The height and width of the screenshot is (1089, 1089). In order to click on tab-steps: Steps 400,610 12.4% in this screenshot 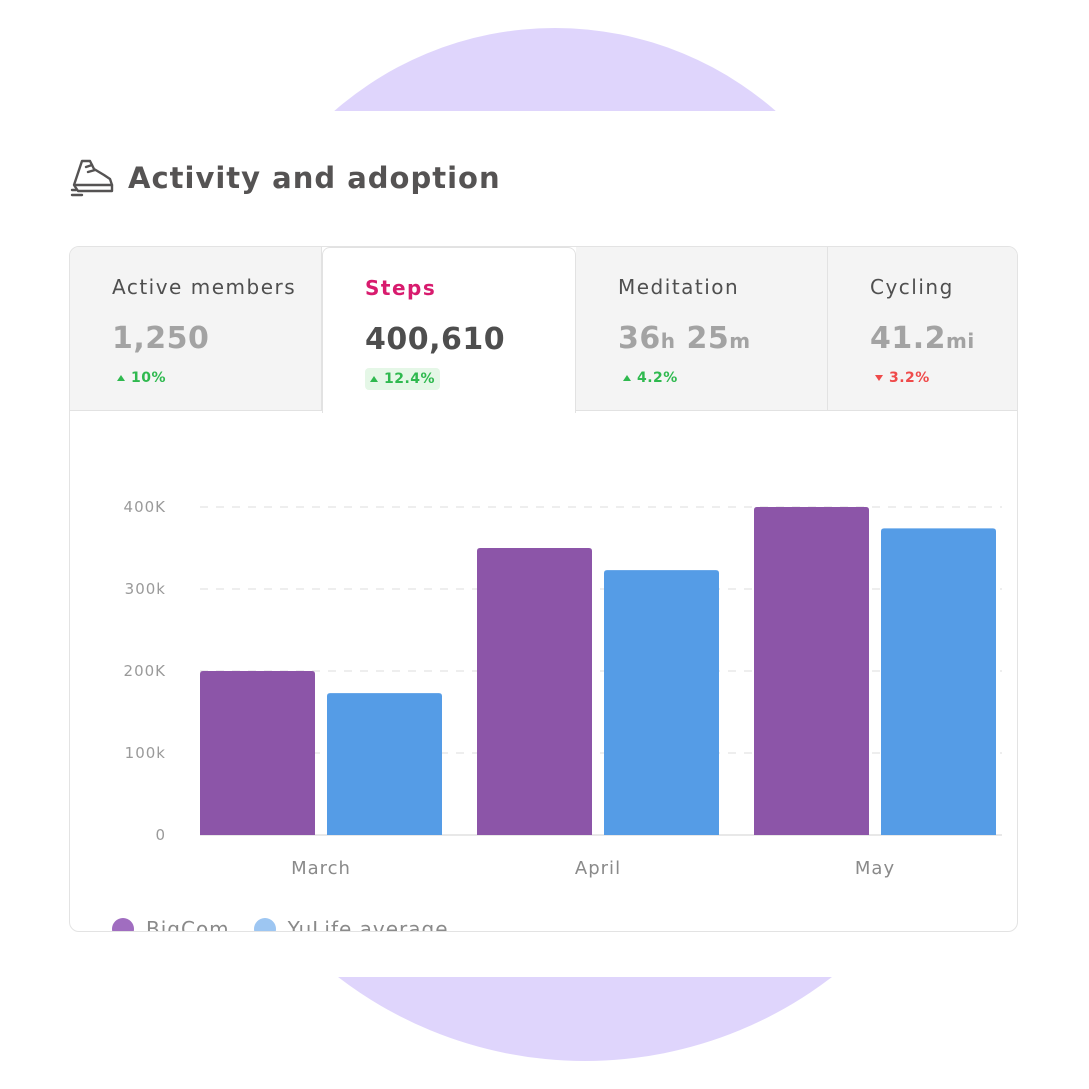, I will do `click(449, 330)`.